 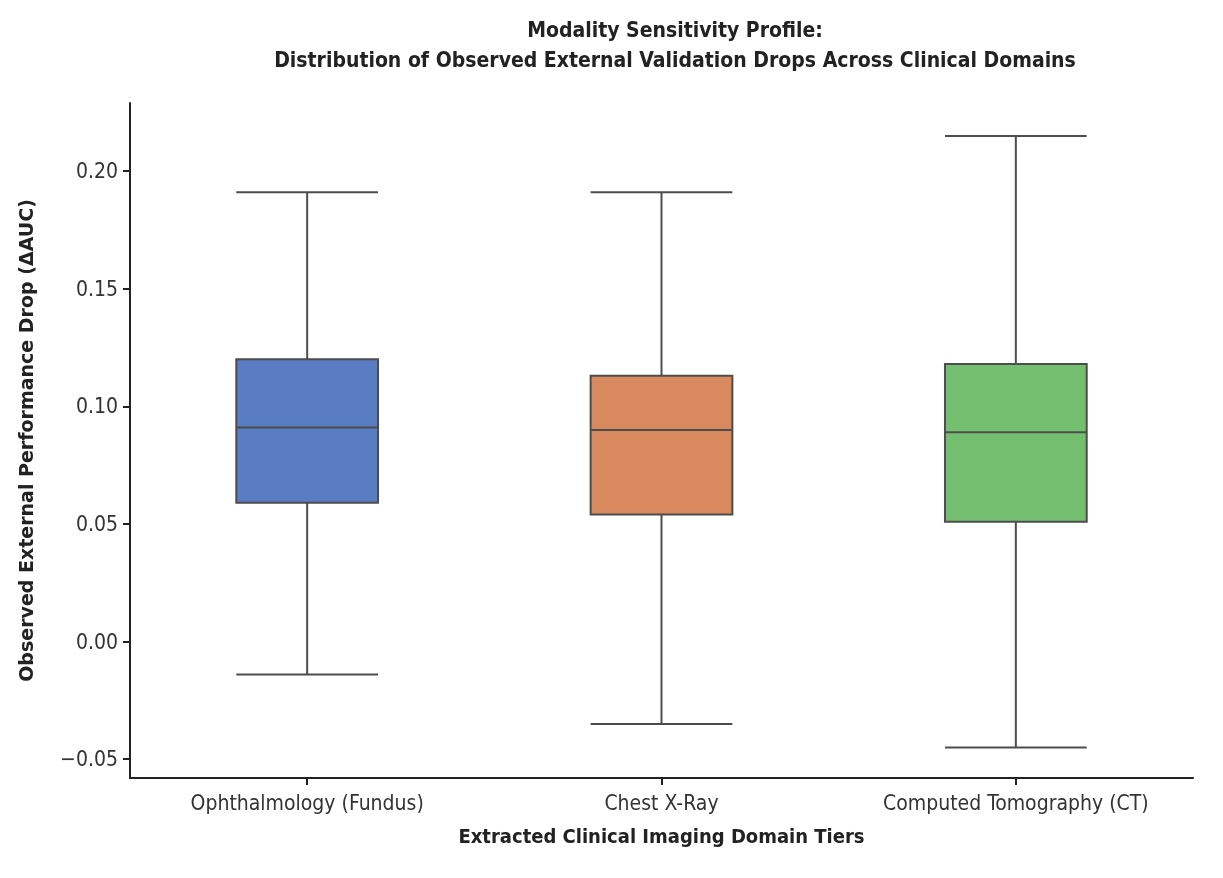 What do you see at coordinates (96, 406) in the screenshot?
I see `y-tick-label: 0.10` at bounding box center [96, 406].